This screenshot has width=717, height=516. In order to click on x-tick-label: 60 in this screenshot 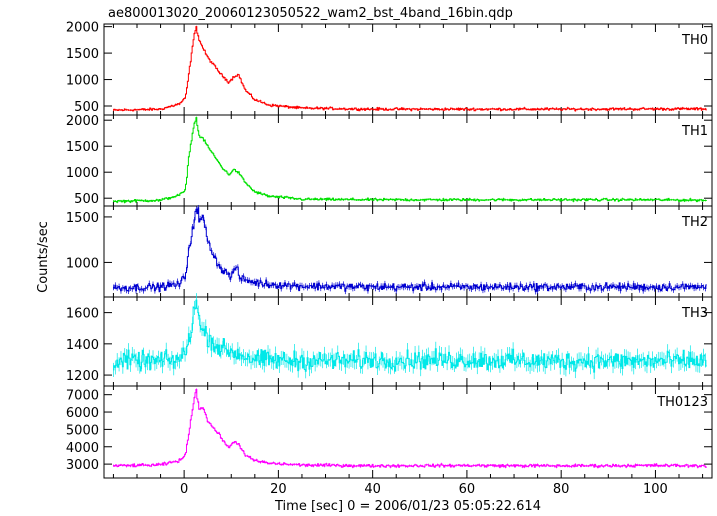, I will do `click(467, 489)`.